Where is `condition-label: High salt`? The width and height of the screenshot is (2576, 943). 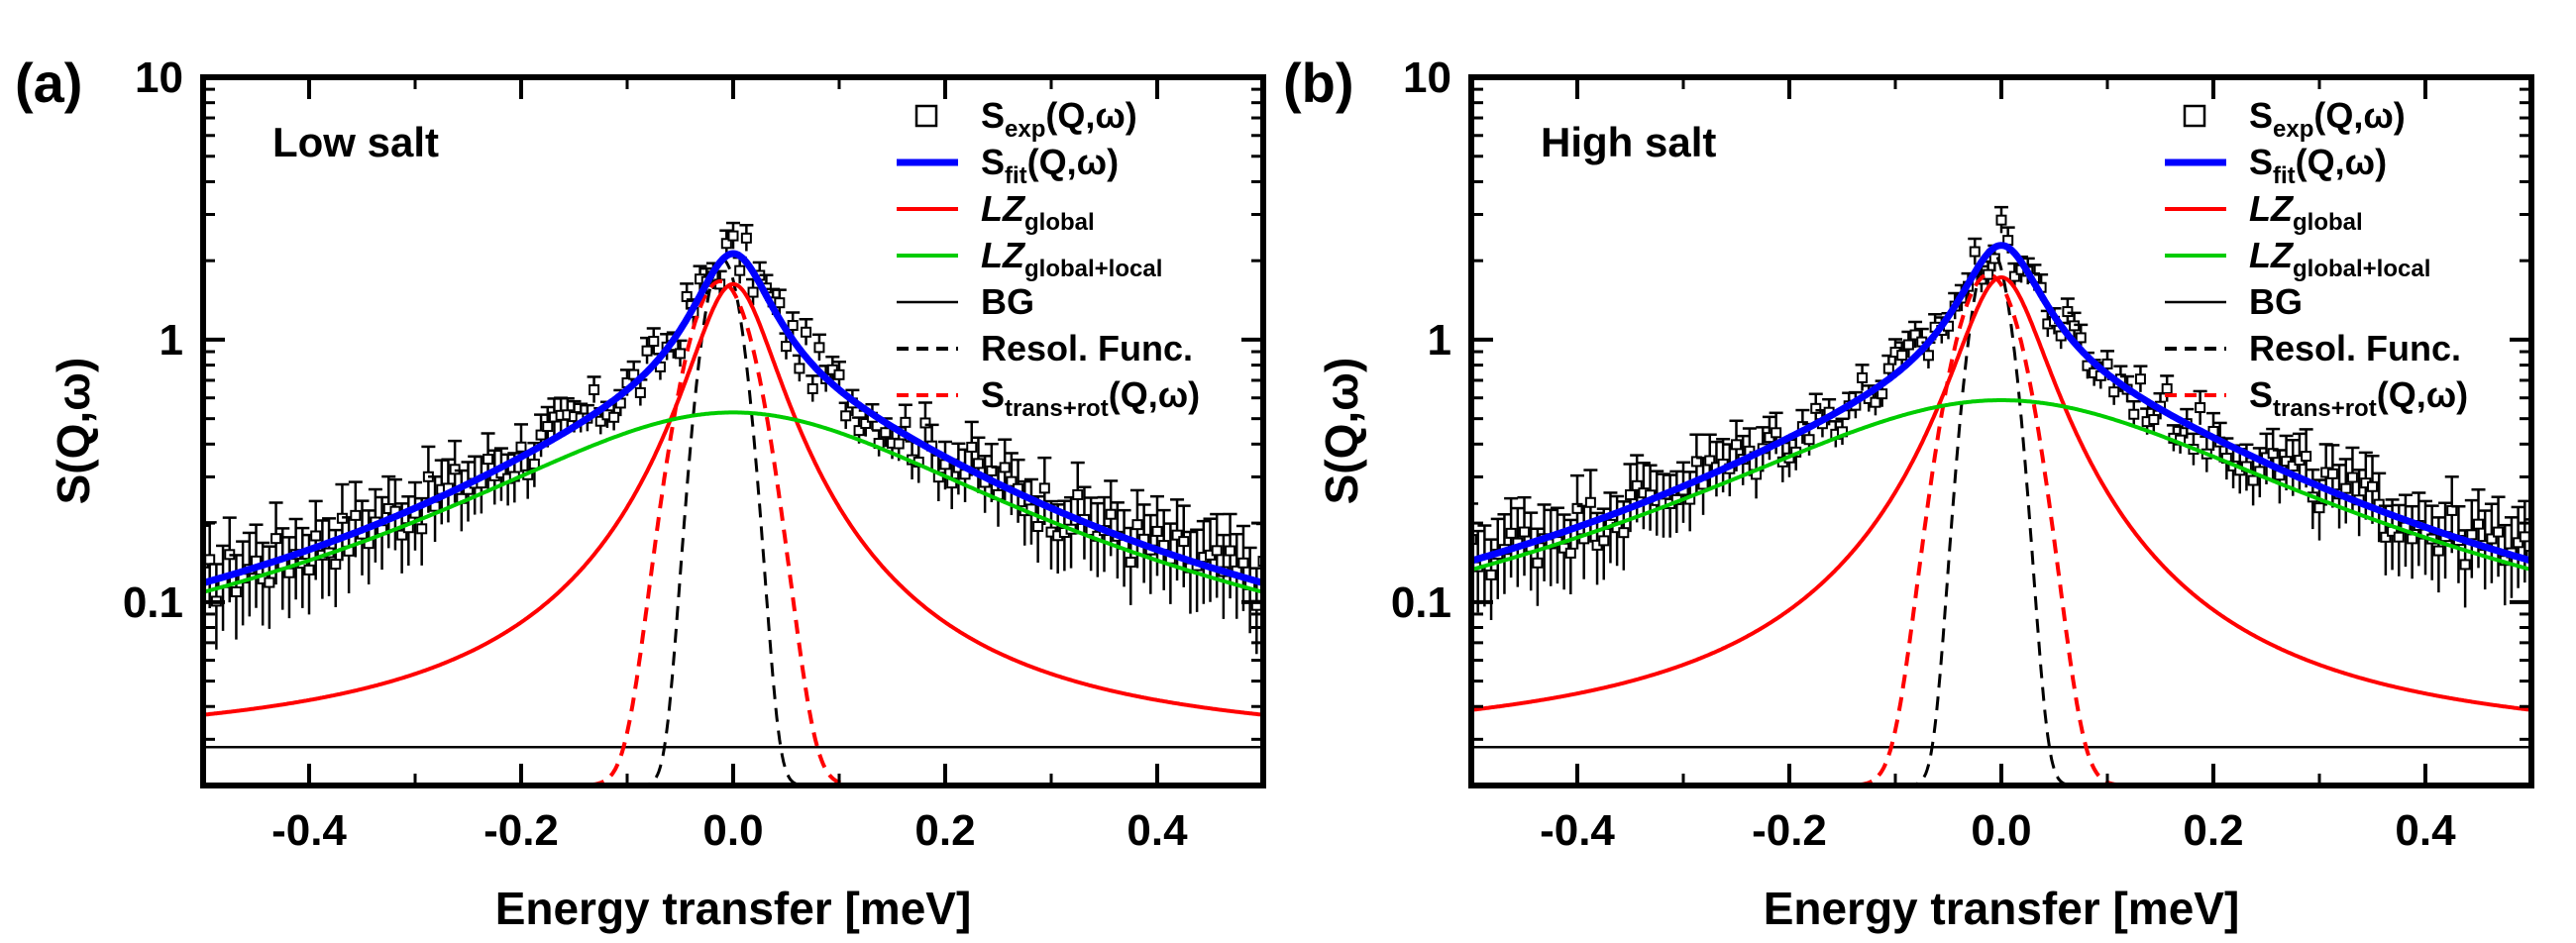
condition-label: High salt is located at coordinates (1629, 142).